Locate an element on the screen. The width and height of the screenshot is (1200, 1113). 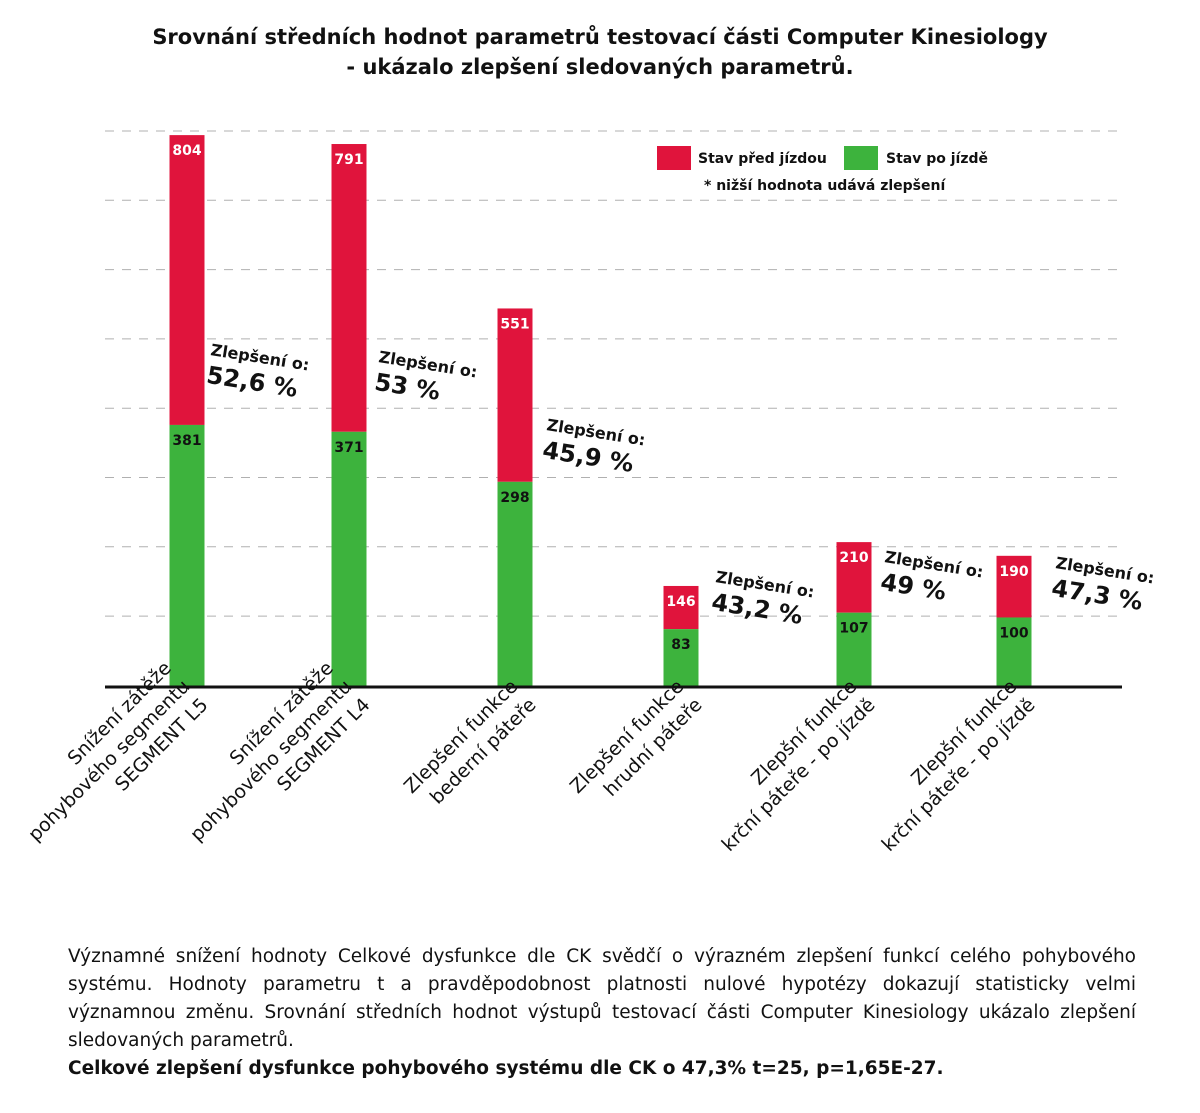
data-label-after: 107 is located at coordinates (853, 629).